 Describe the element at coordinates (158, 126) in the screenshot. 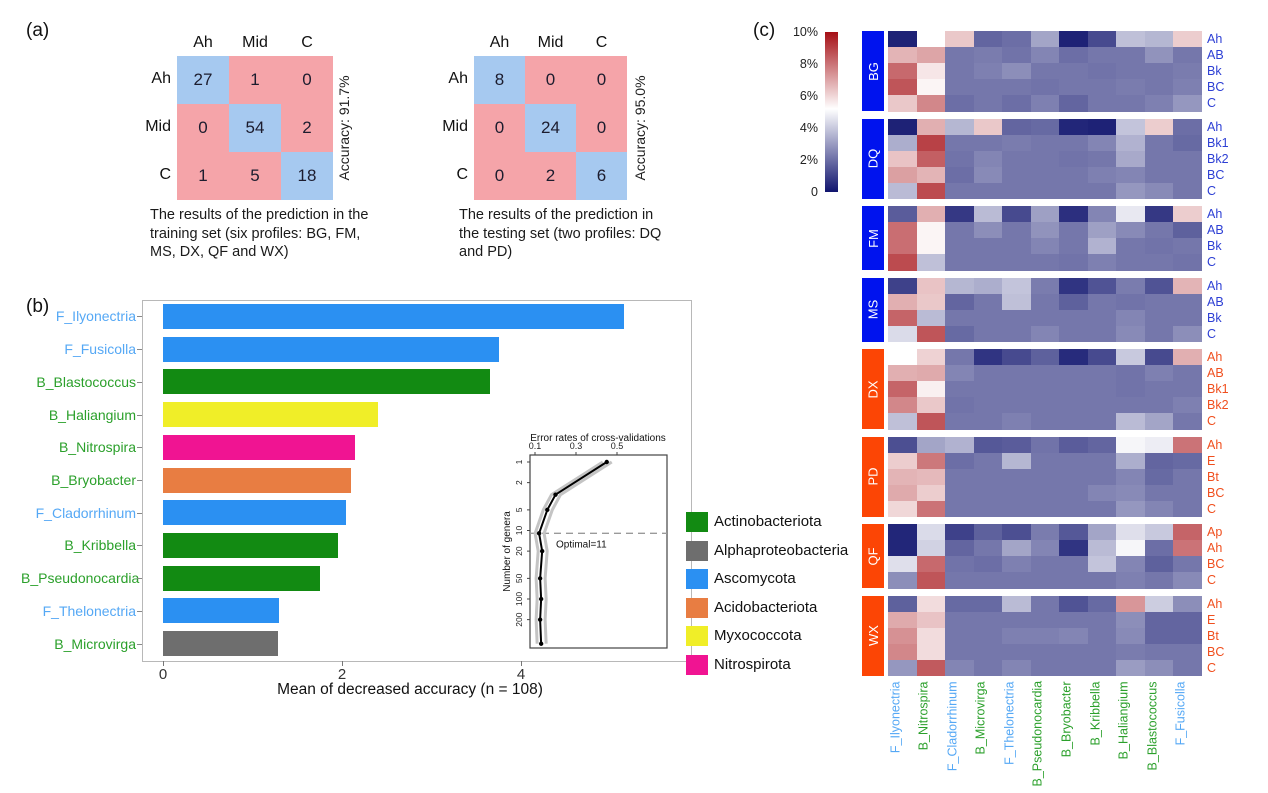

I see `matrix-row-header: Mid` at that location.